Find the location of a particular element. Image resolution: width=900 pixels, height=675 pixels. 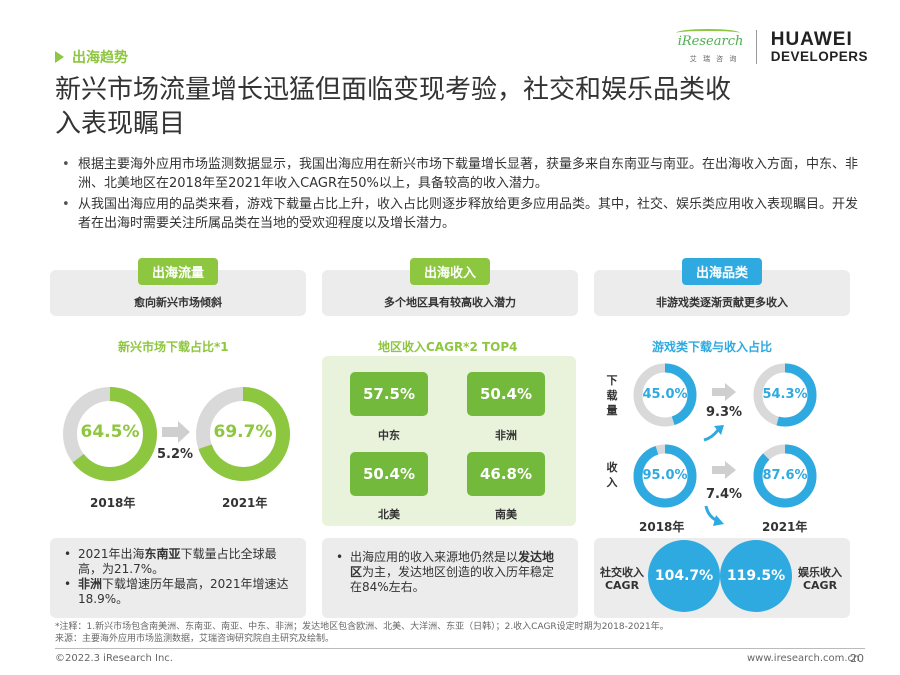

traffic-header: 出海流量 愈向新兴市场倾斜 is located at coordinates (178, 287).